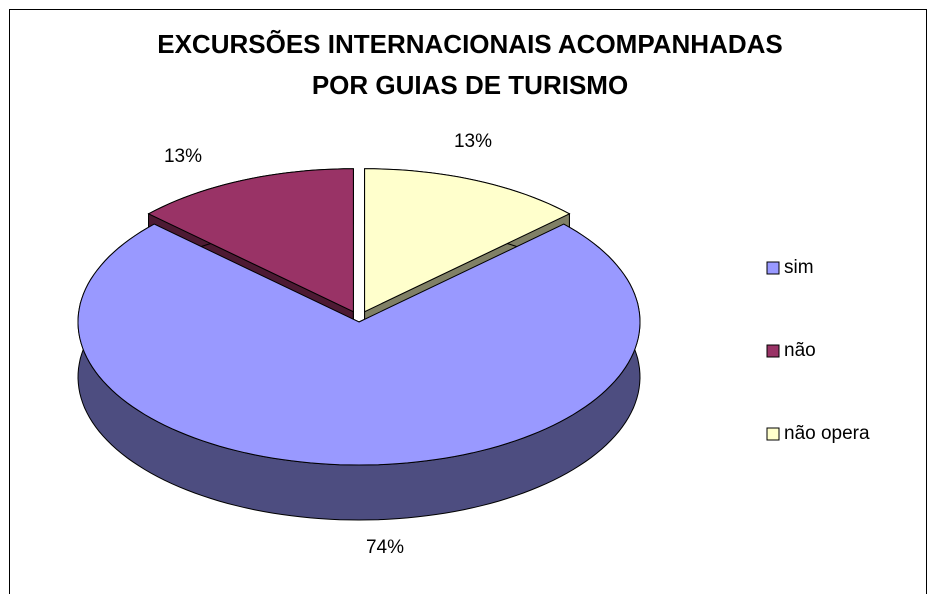  I want to click on chart-title: POR GUIAS DE TURISMO, so click(470, 85).